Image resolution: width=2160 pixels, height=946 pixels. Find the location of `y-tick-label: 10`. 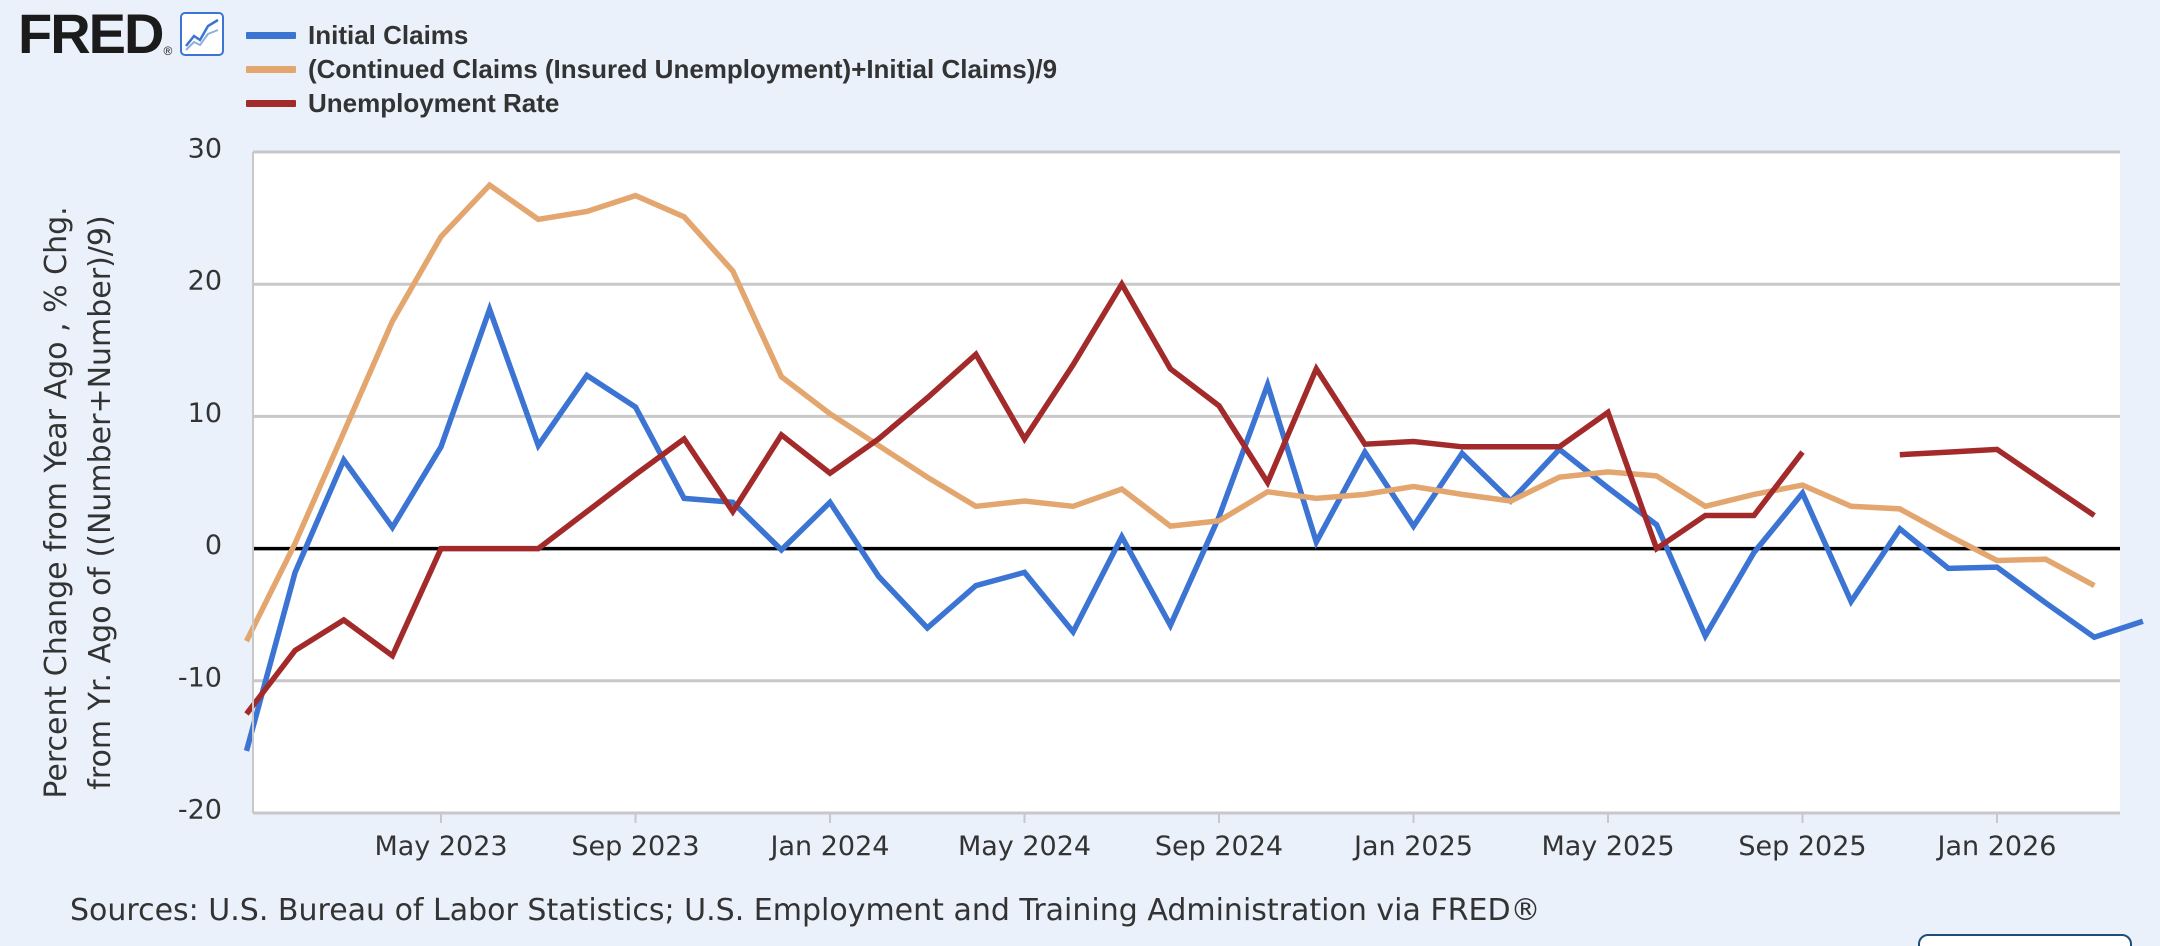

y-tick-label: 10 is located at coordinates (205, 413).